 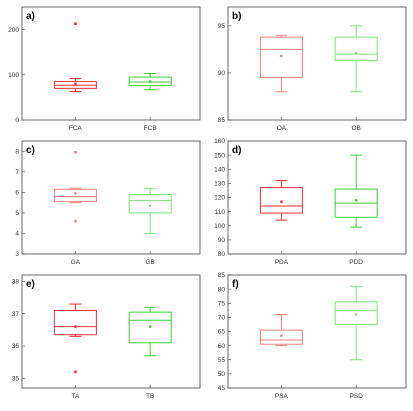 What do you see at coordinates (30, 150) in the screenshot?
I see `panel-label: c)` at bounding box center [30, 150].